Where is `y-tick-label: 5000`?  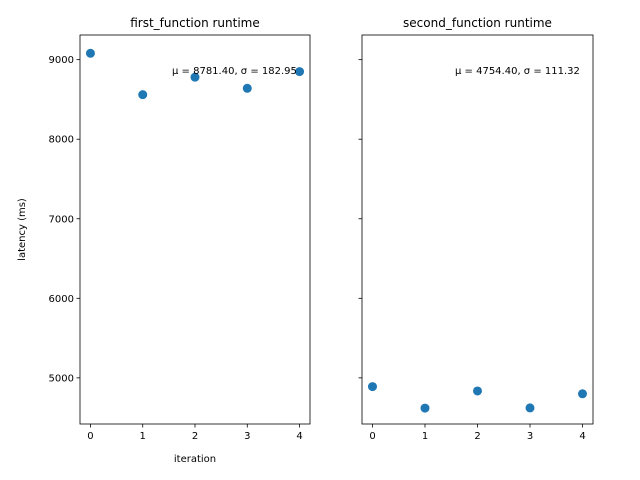
y-tick-label: 5000 is located at coordinates (61, 378).